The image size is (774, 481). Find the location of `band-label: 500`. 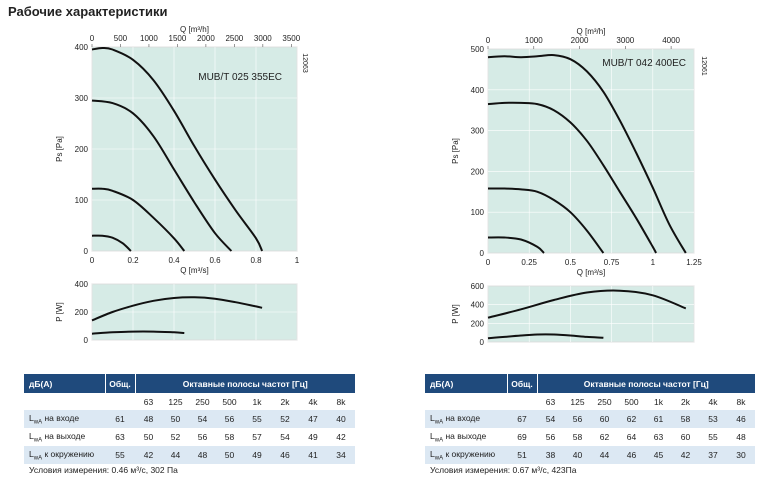

band-label: 500 is located at coordinates (229, 401).